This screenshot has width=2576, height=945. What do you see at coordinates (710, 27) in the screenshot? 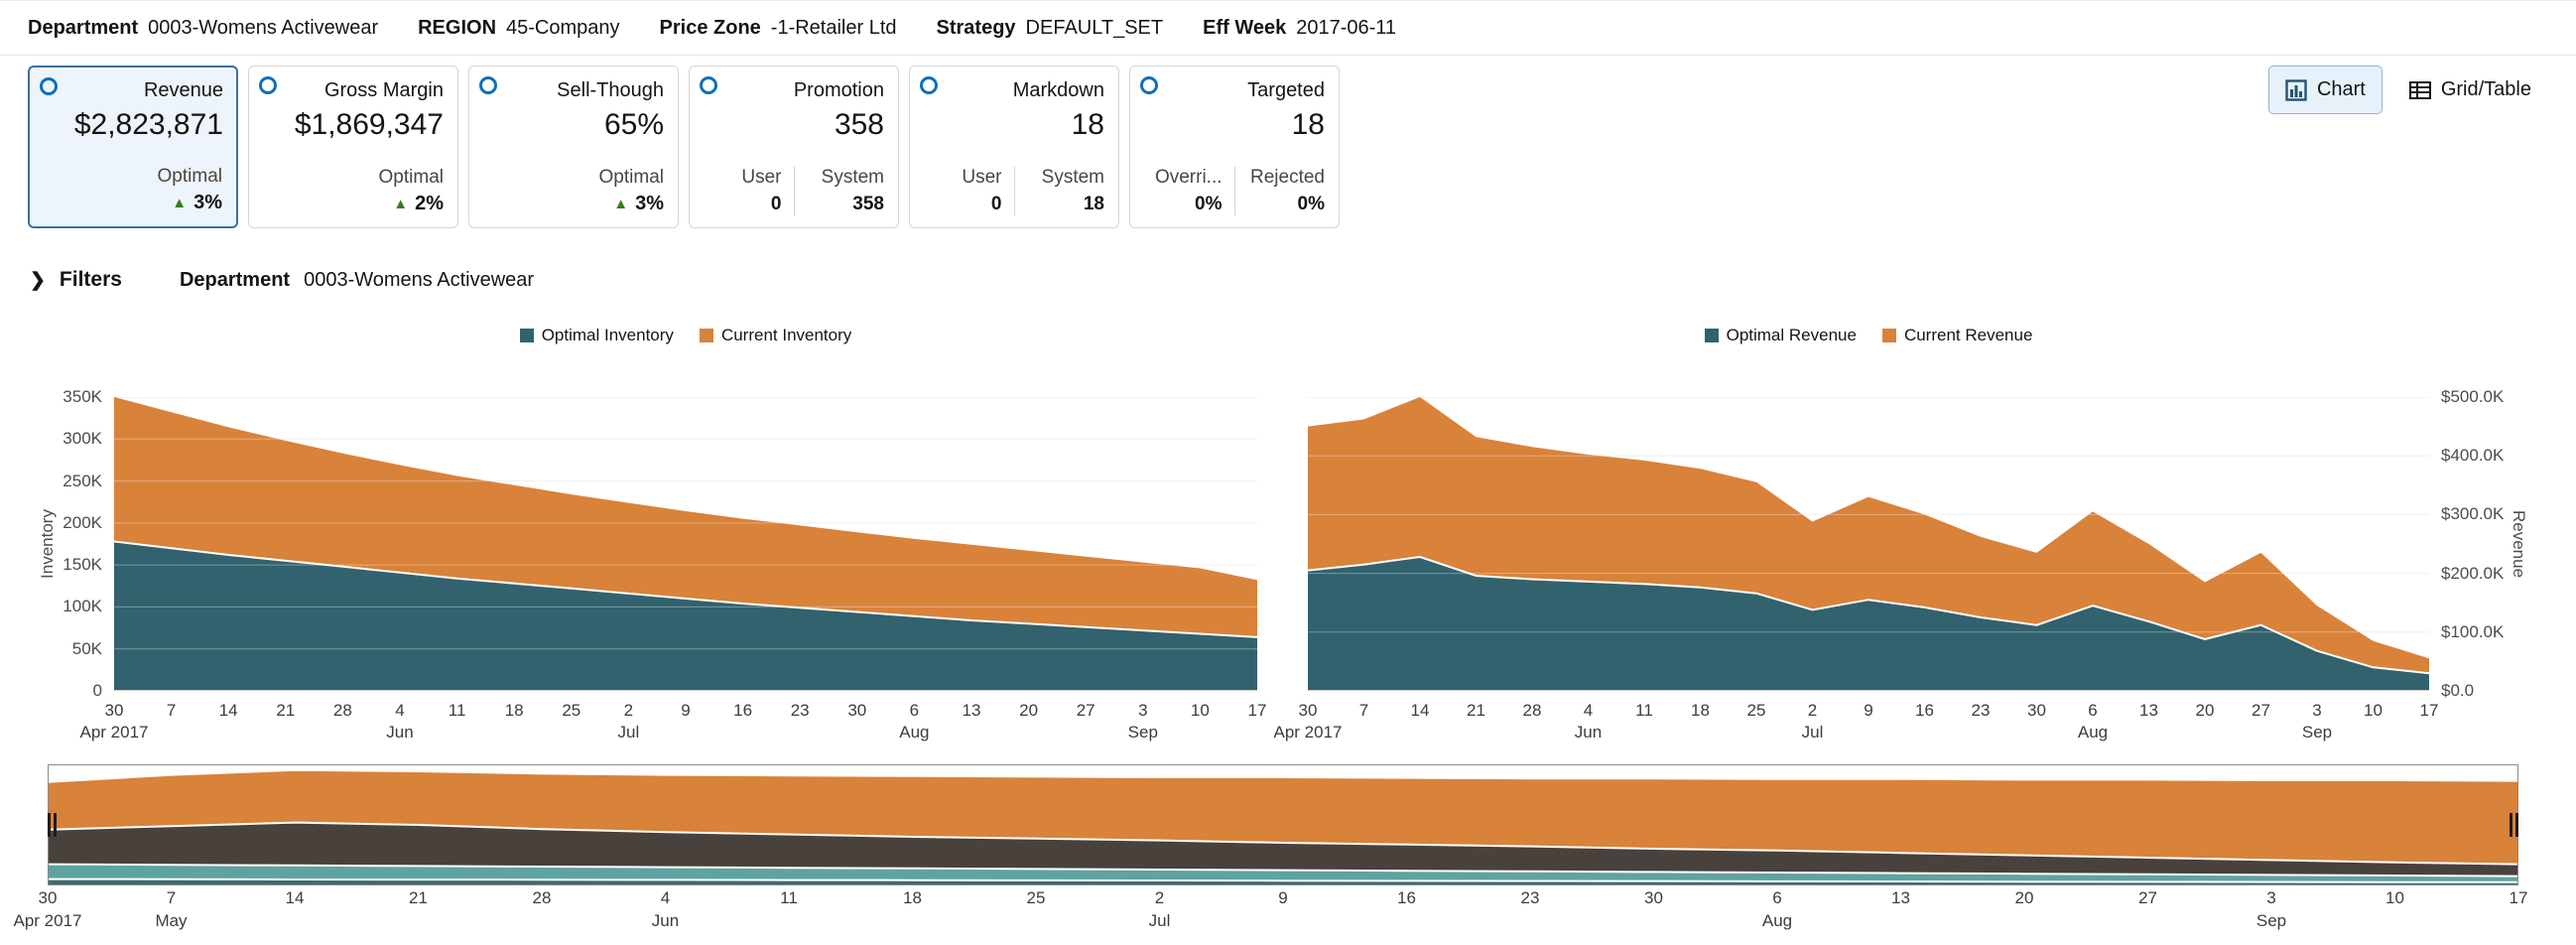
I see `context-field-label: Price Zone` at bounding box center [710, 27].